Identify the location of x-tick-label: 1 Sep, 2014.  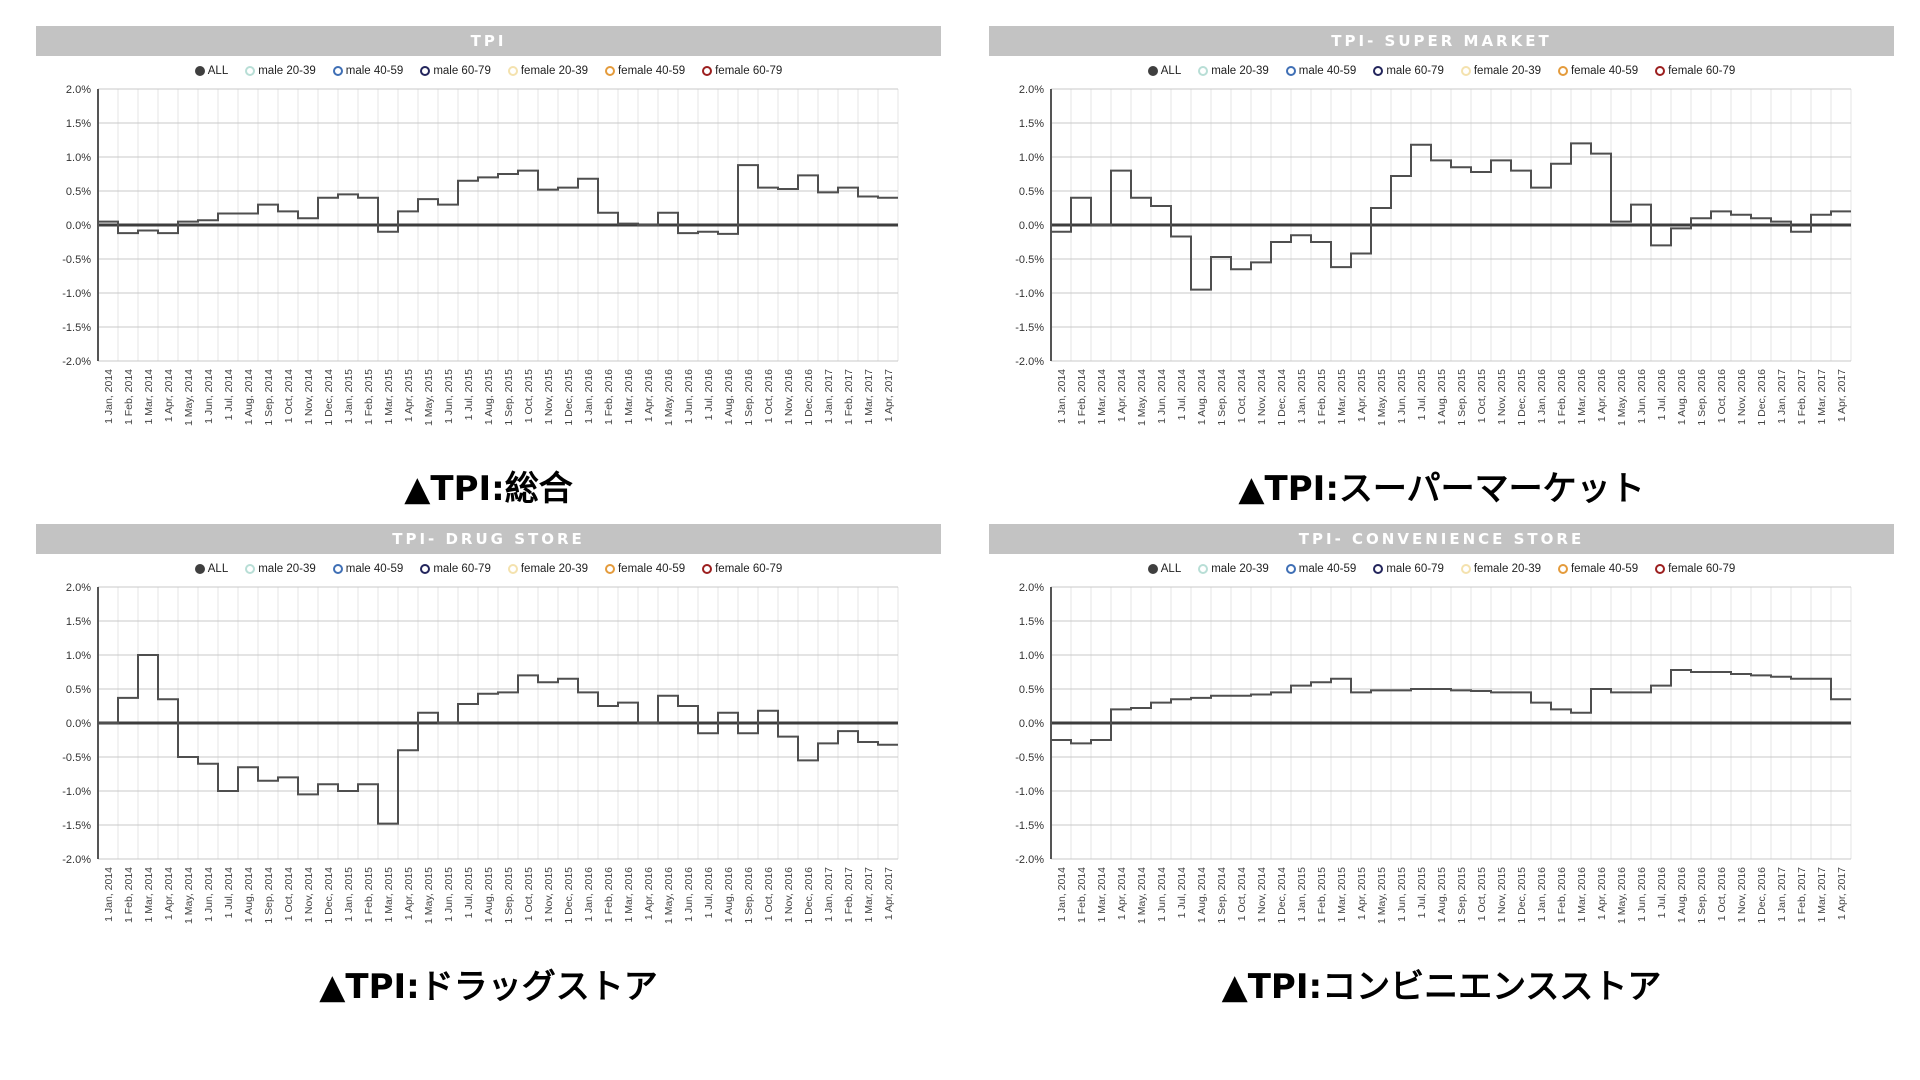
(1222, 397).